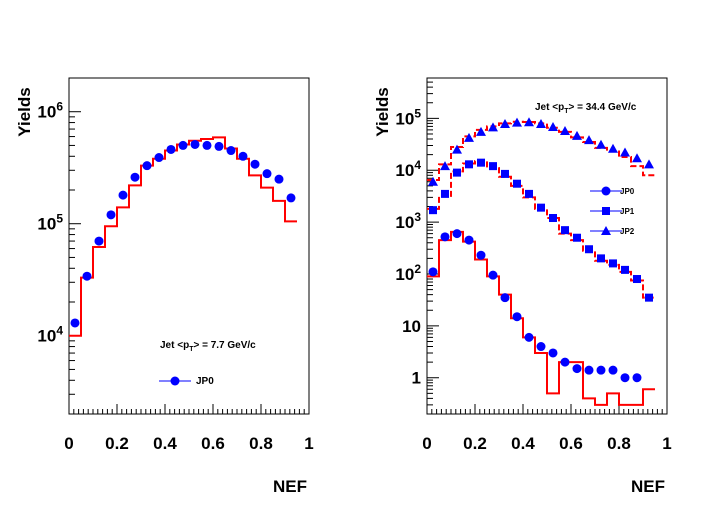 The image size is (716, 512). What do you see at coordinates (612, 231) in the screenshot?
I see `legend-entry-jp2: JP2` at bounding box center [612, 231].